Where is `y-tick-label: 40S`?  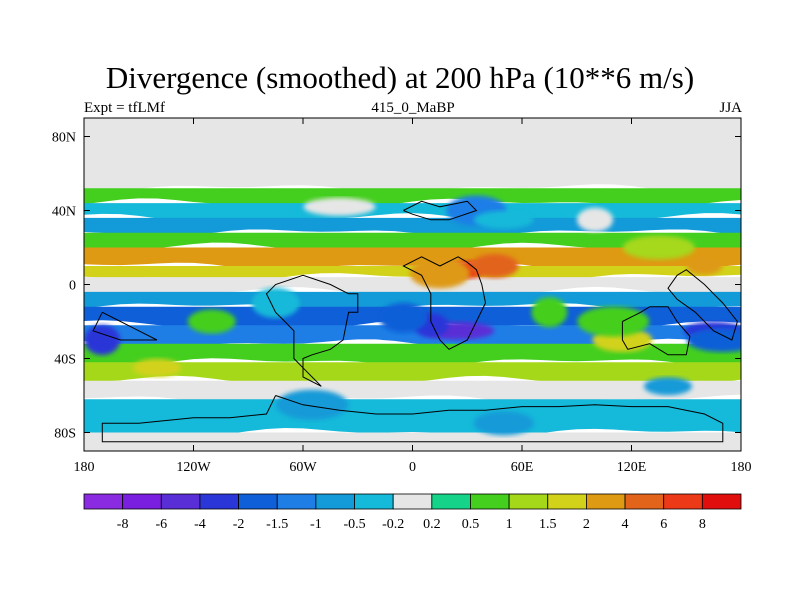
y-tick-label: 40S is located at coordinates (65, 360).